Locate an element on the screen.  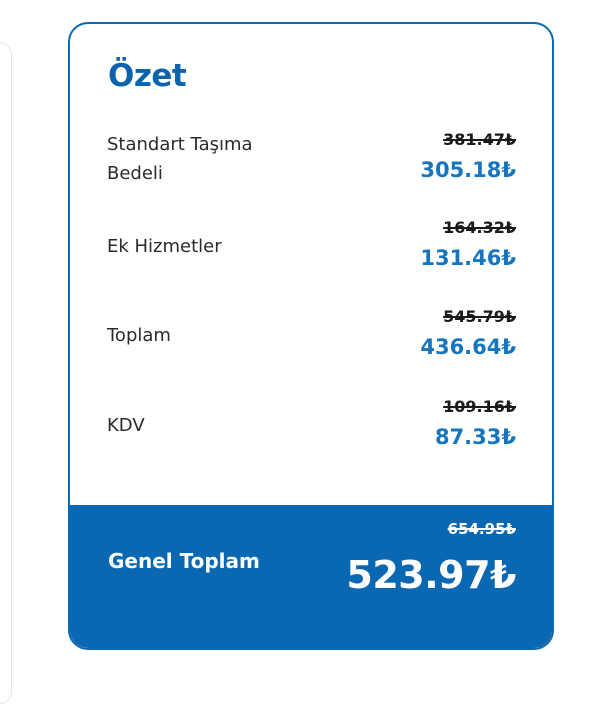
grand-total-label: Genel Toplam is located at coordinates (184, 561).